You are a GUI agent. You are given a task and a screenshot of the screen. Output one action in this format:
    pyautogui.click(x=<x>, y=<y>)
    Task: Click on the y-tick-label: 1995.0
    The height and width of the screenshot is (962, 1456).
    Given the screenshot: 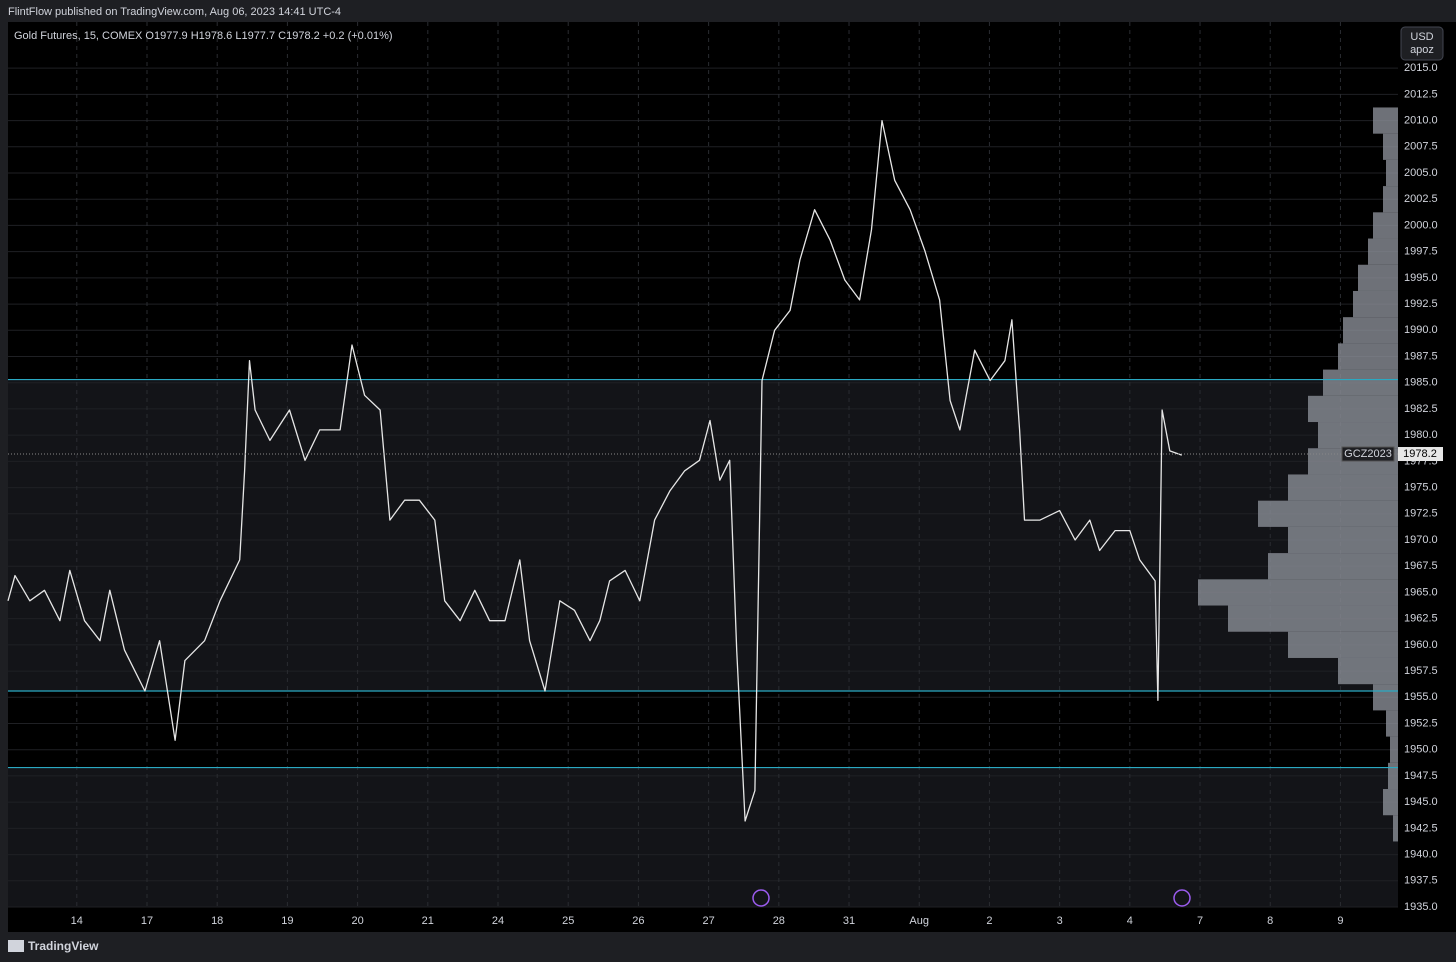 What is the action you would take?
    pyautogui.click(x=1421, y=278)
    